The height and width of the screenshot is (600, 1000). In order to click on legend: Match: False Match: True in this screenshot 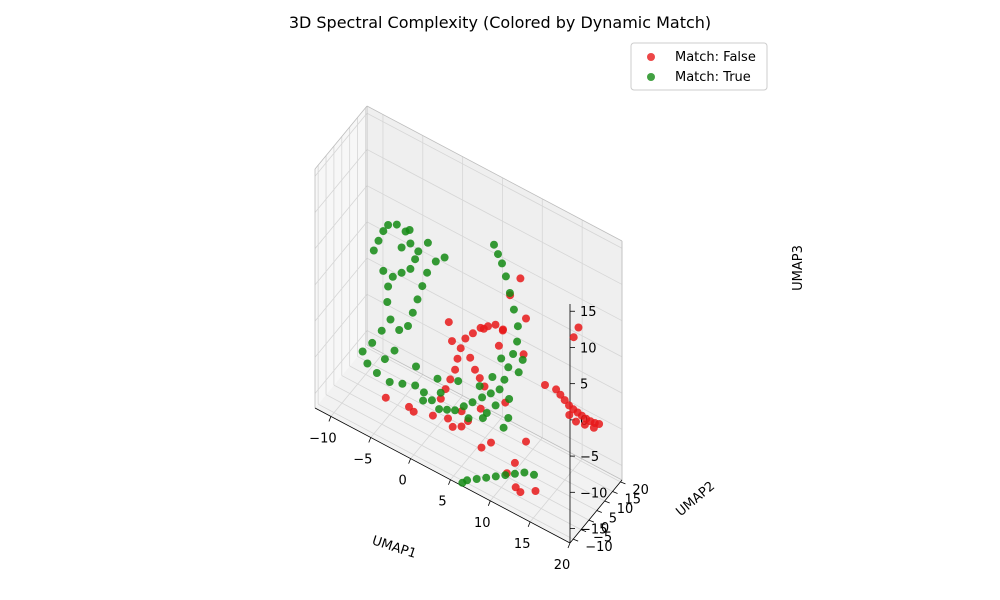, I will do `click(699, 66)`.